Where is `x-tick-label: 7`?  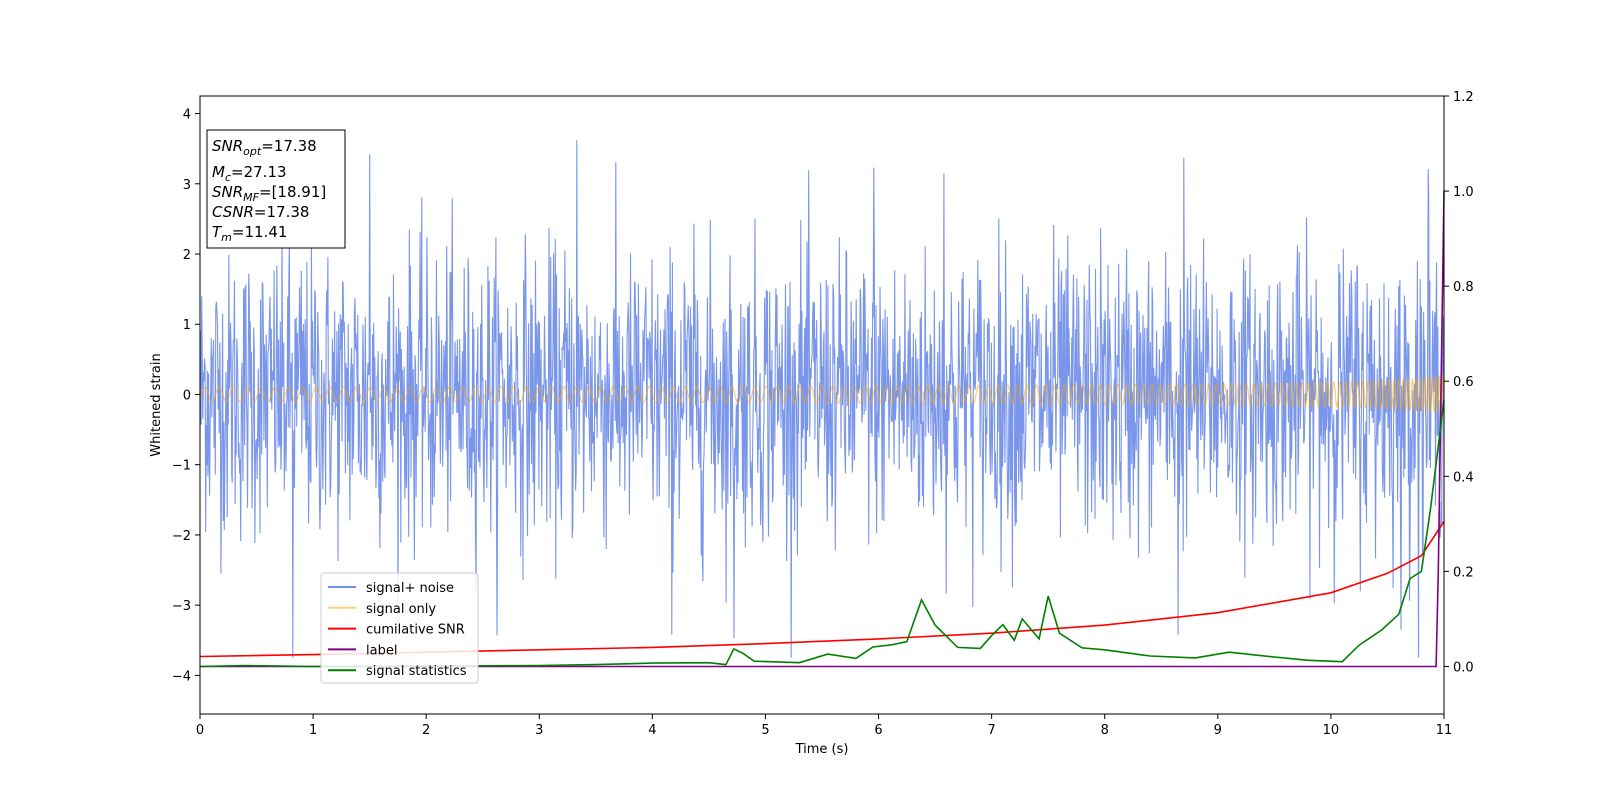 x-tick-label: 7 is located at coordinates (991, 730).